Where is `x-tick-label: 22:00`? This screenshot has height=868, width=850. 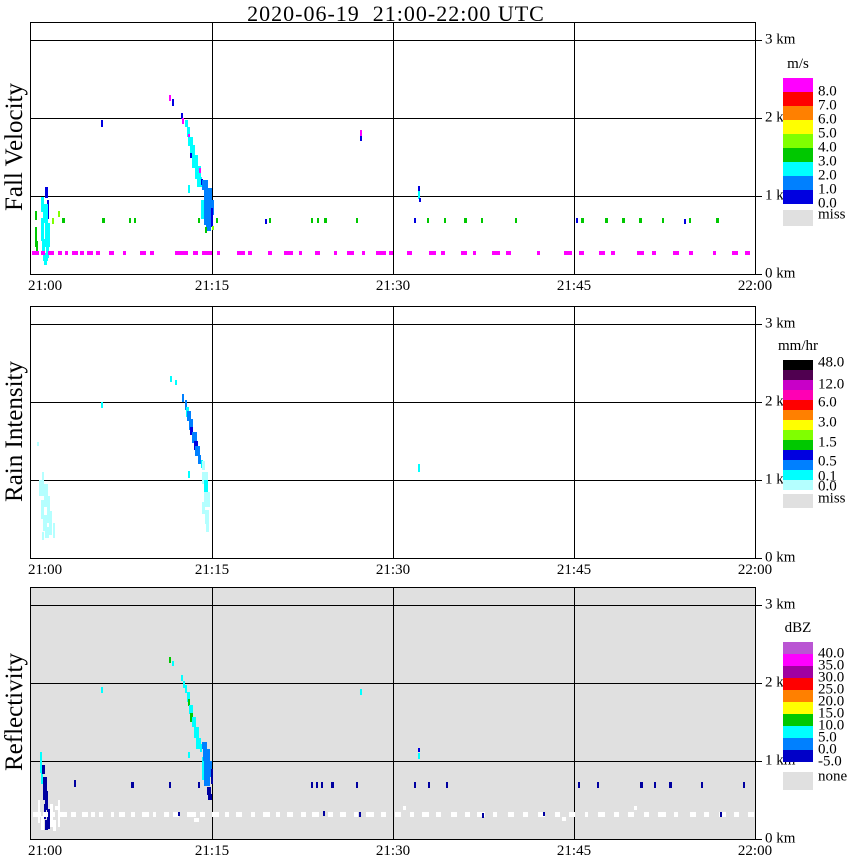
x-tick-label: 22:00 is located at coordinates (755, 286).